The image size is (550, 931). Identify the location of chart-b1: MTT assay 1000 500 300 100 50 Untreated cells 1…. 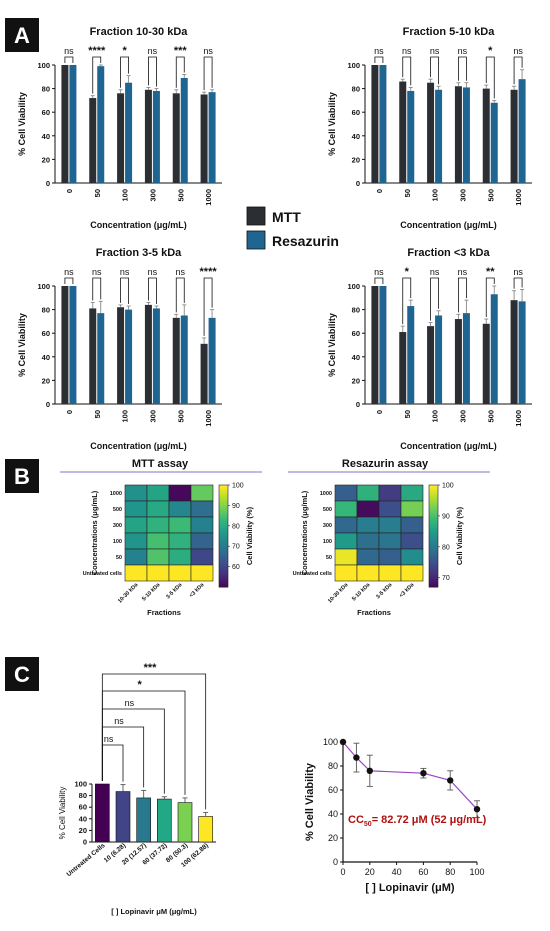
(161, 537).